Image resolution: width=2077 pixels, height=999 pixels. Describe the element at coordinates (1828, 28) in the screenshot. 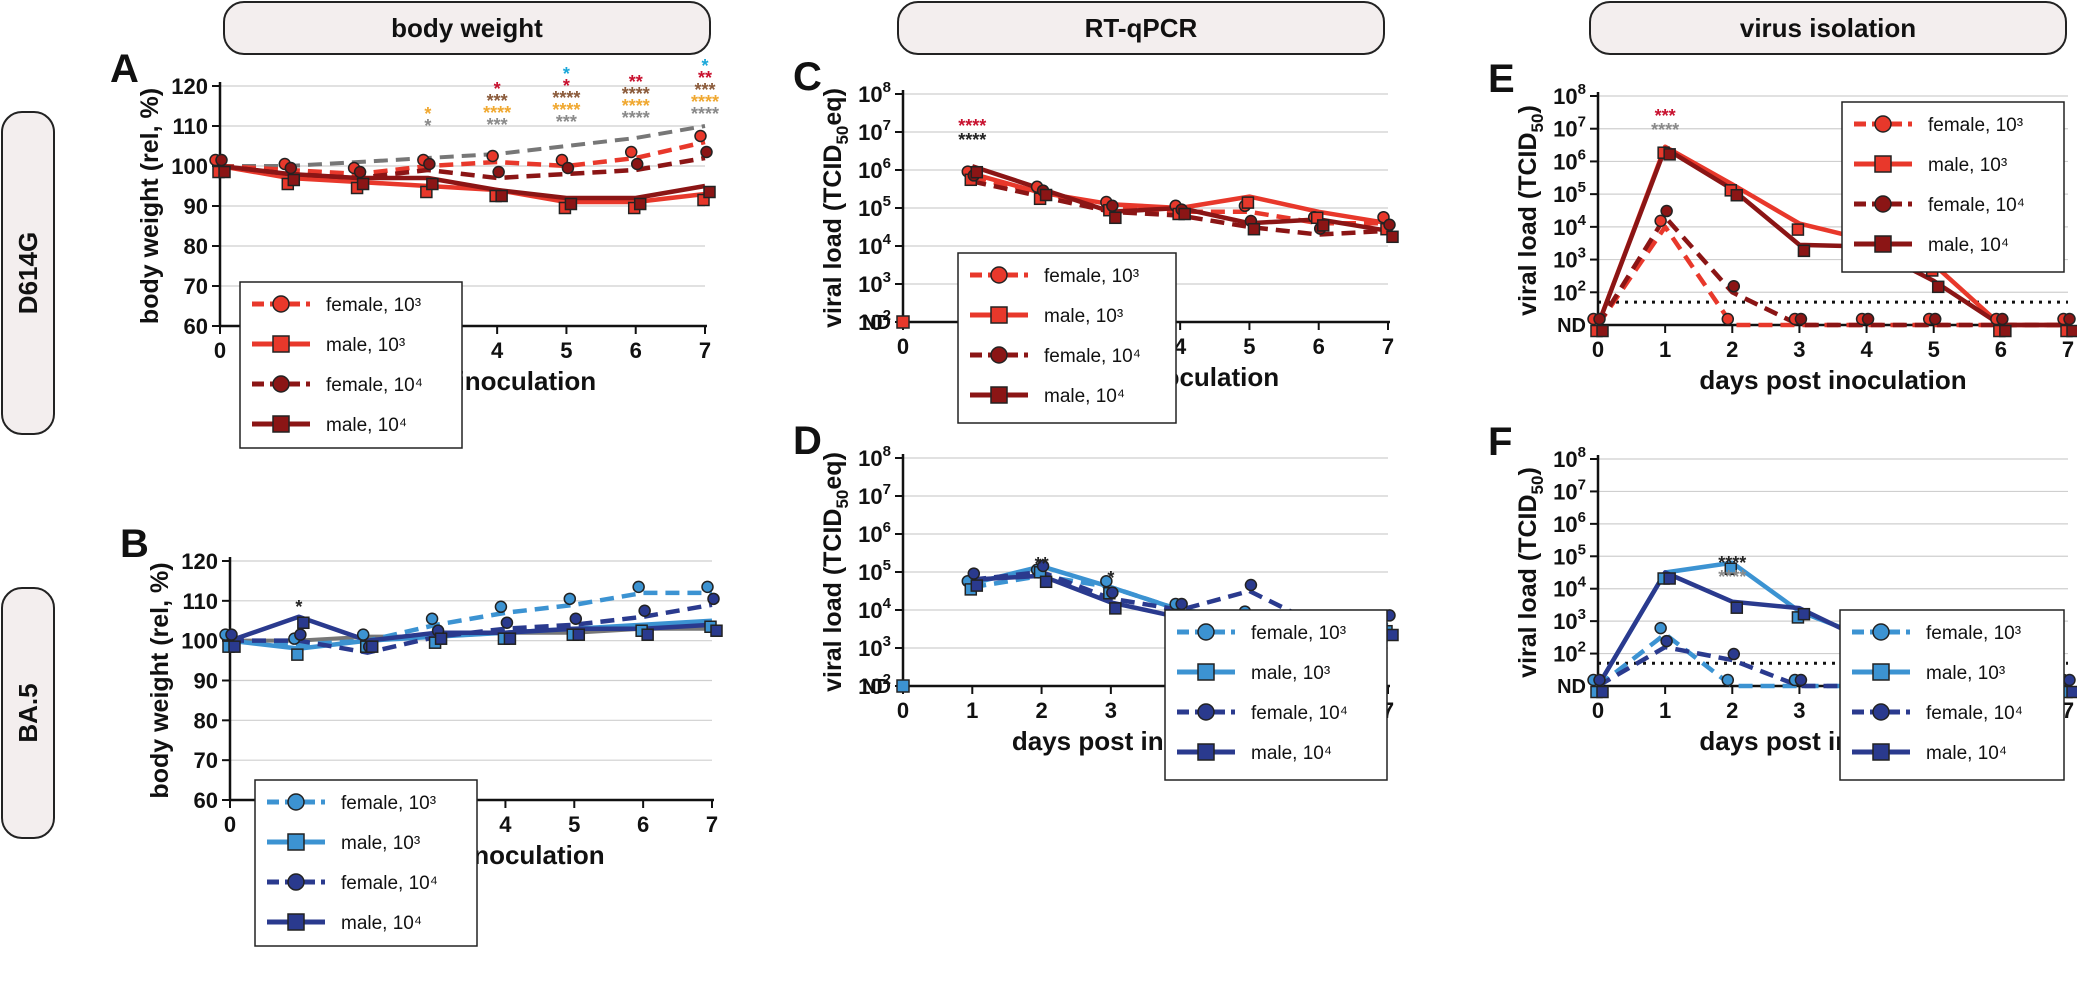

I see `header-virus-isolation: virus isolation` at that location.